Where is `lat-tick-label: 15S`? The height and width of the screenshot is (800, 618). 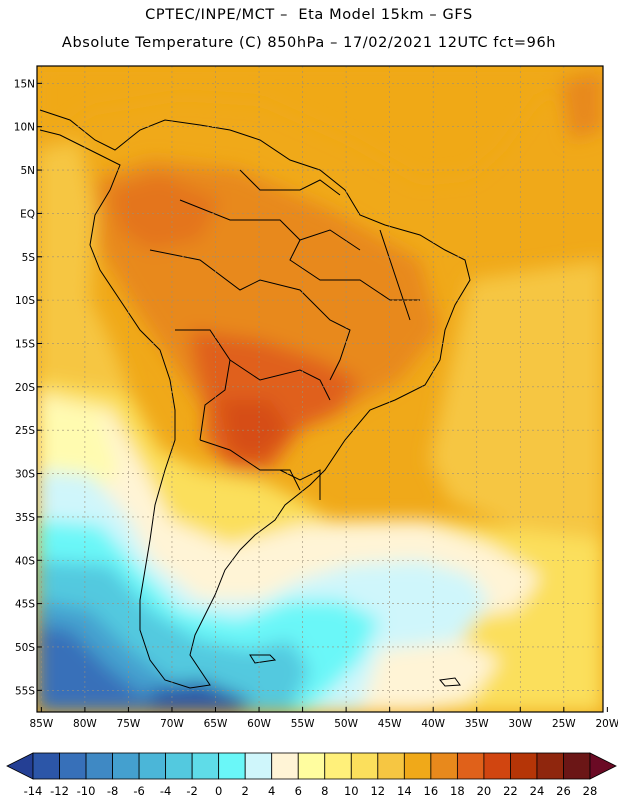
lat-tick-label: 15S is located at coordinates (25, 344).